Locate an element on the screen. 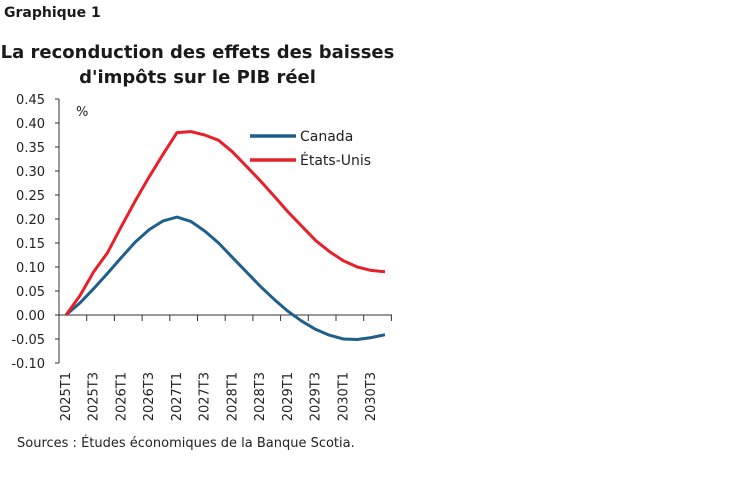 This screenshot has height=483, width=748. y-tick-label: 0.05 is located at coordinates (30, 292).